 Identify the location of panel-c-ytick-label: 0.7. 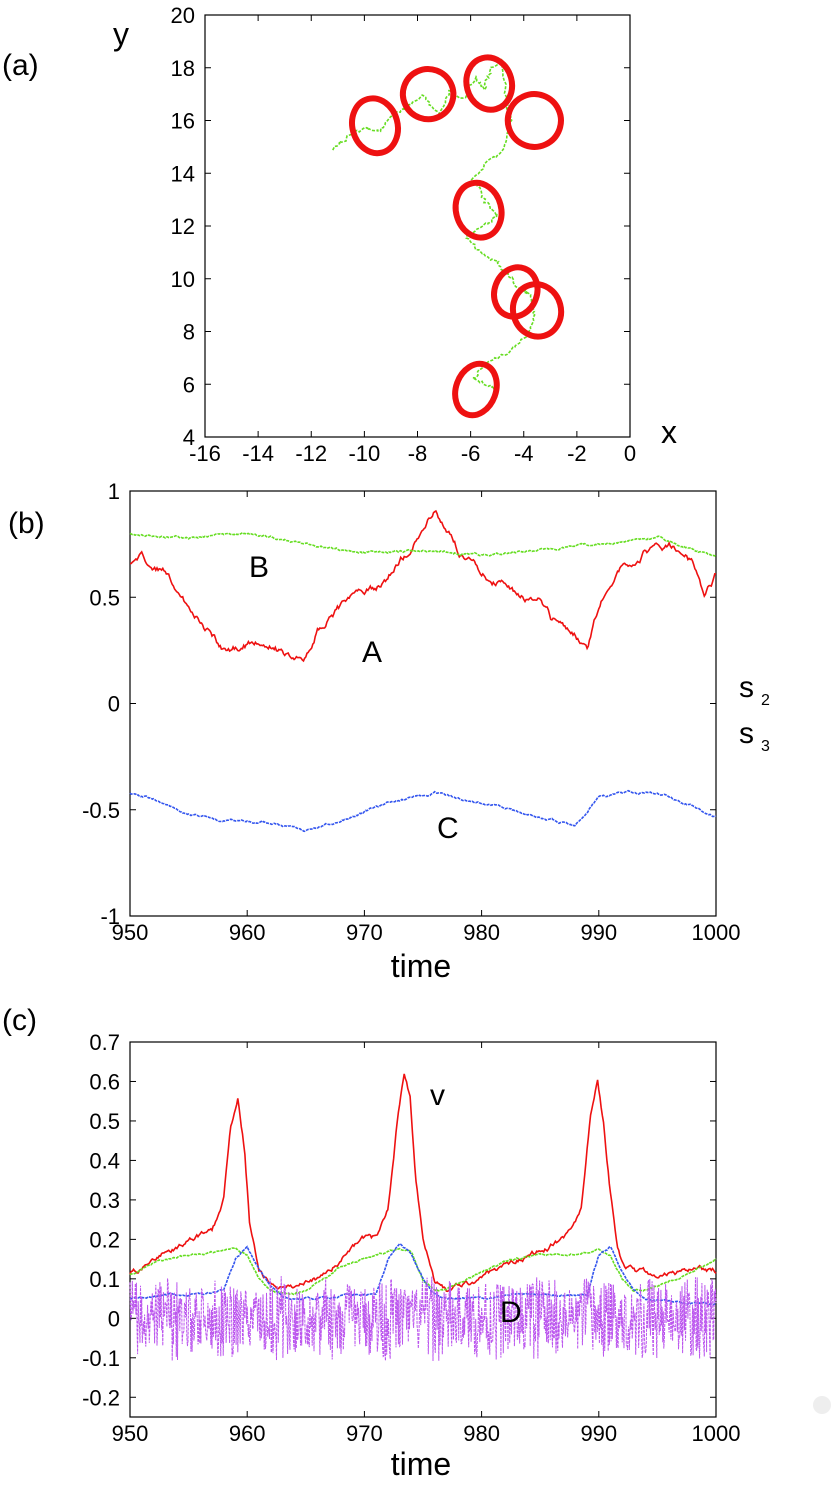
(104, 1042).